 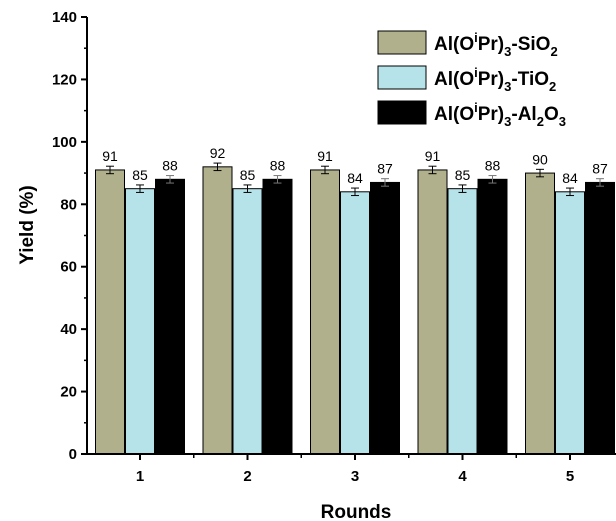 What do you see at coordinates (68, 204) in the screenshot?
I see `y-tick-label: 80` at bounding box center [68, 204].